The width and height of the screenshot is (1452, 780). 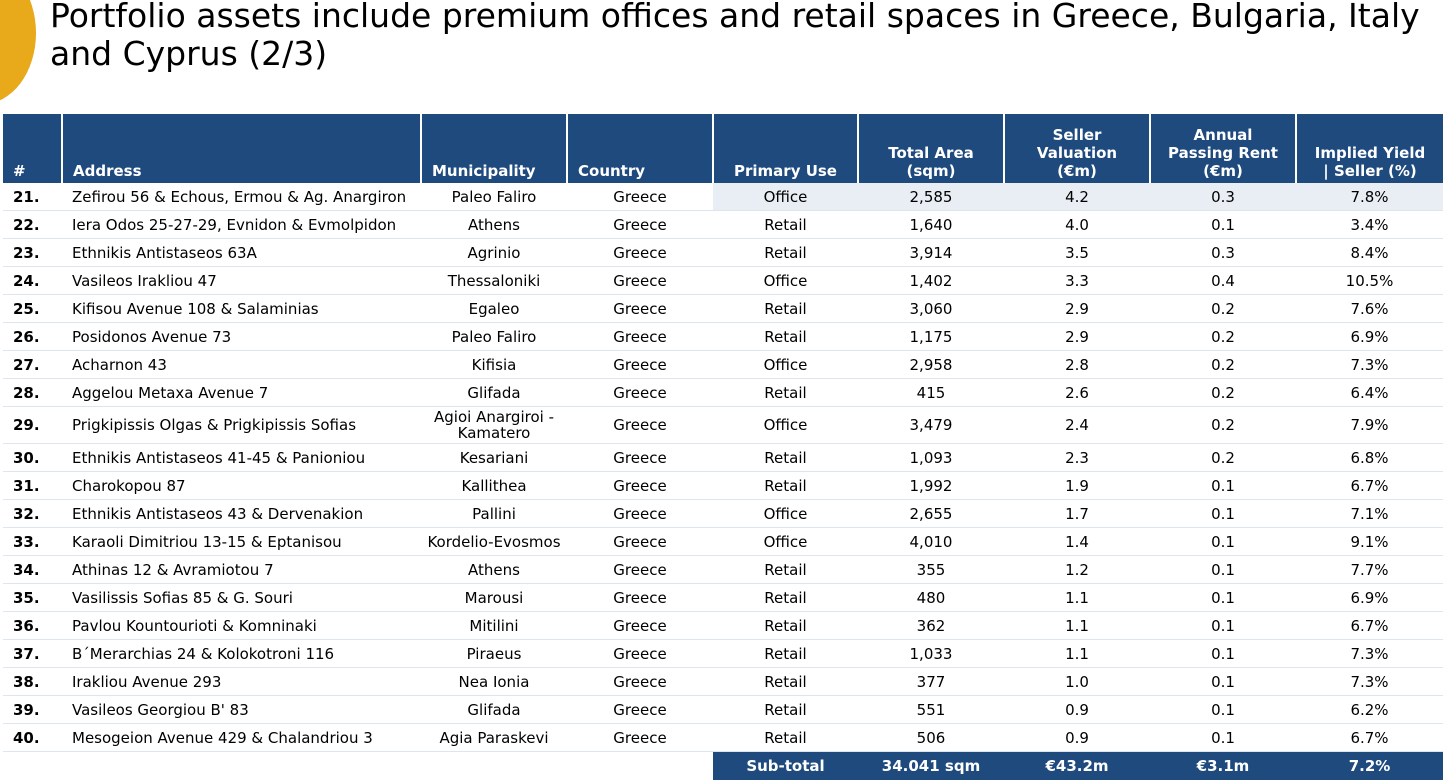 What do you see at coordinates (1369, 253) in the screenshot?
I see `cell-implied-yield: 8.4%` at bounding box center [1369, 253].